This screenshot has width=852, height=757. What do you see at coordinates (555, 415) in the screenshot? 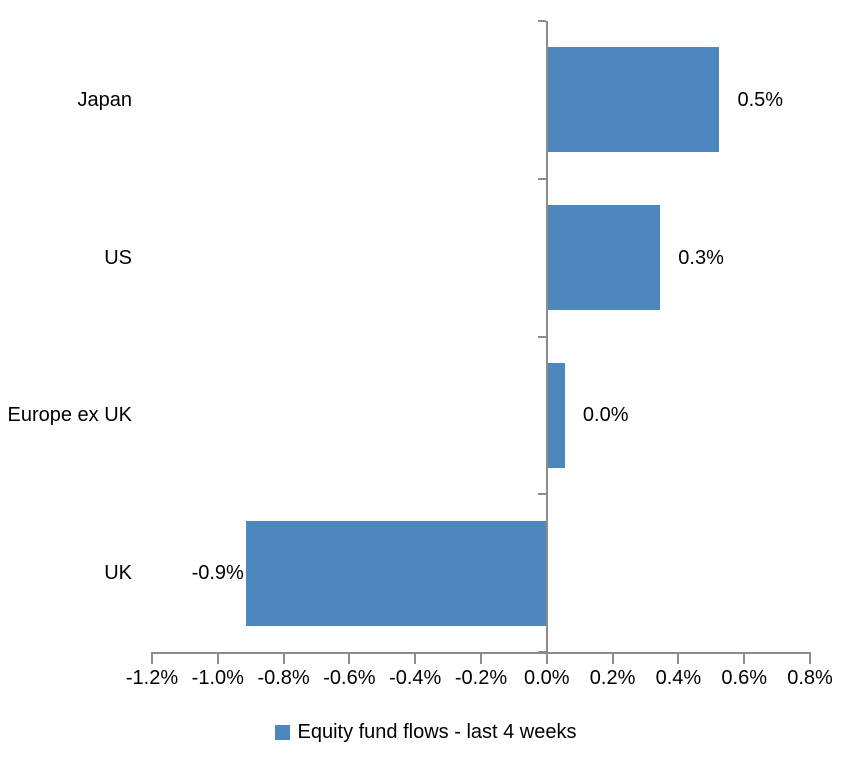
I see `bar-europe-ex-uk` at bounding box center [555, 415].